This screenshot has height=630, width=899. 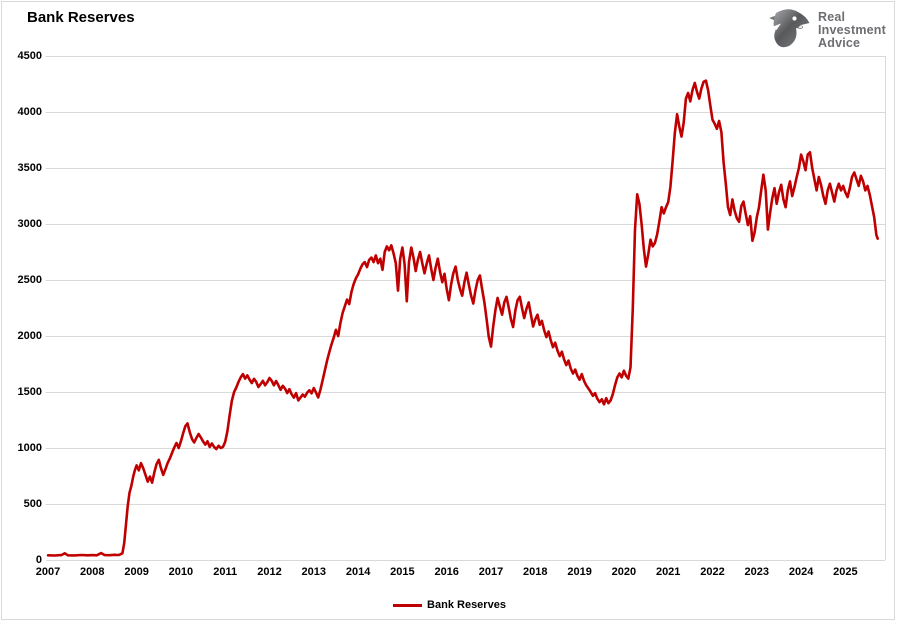 I want to click on y-axis-label: 500, so click(x=32, y=504).